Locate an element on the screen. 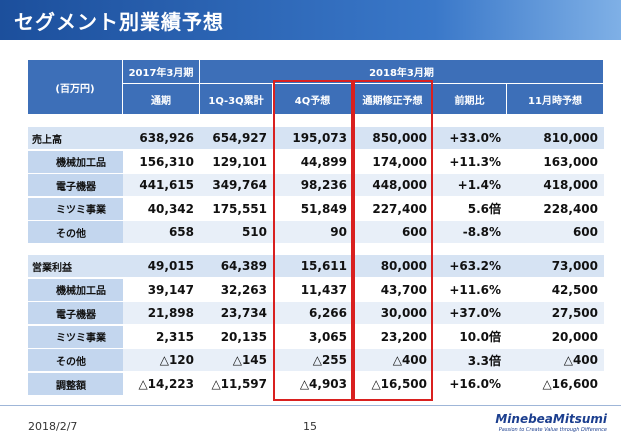 The image size is (621, 438). unit-header: (百万円) is located at coordinates (75, 87).